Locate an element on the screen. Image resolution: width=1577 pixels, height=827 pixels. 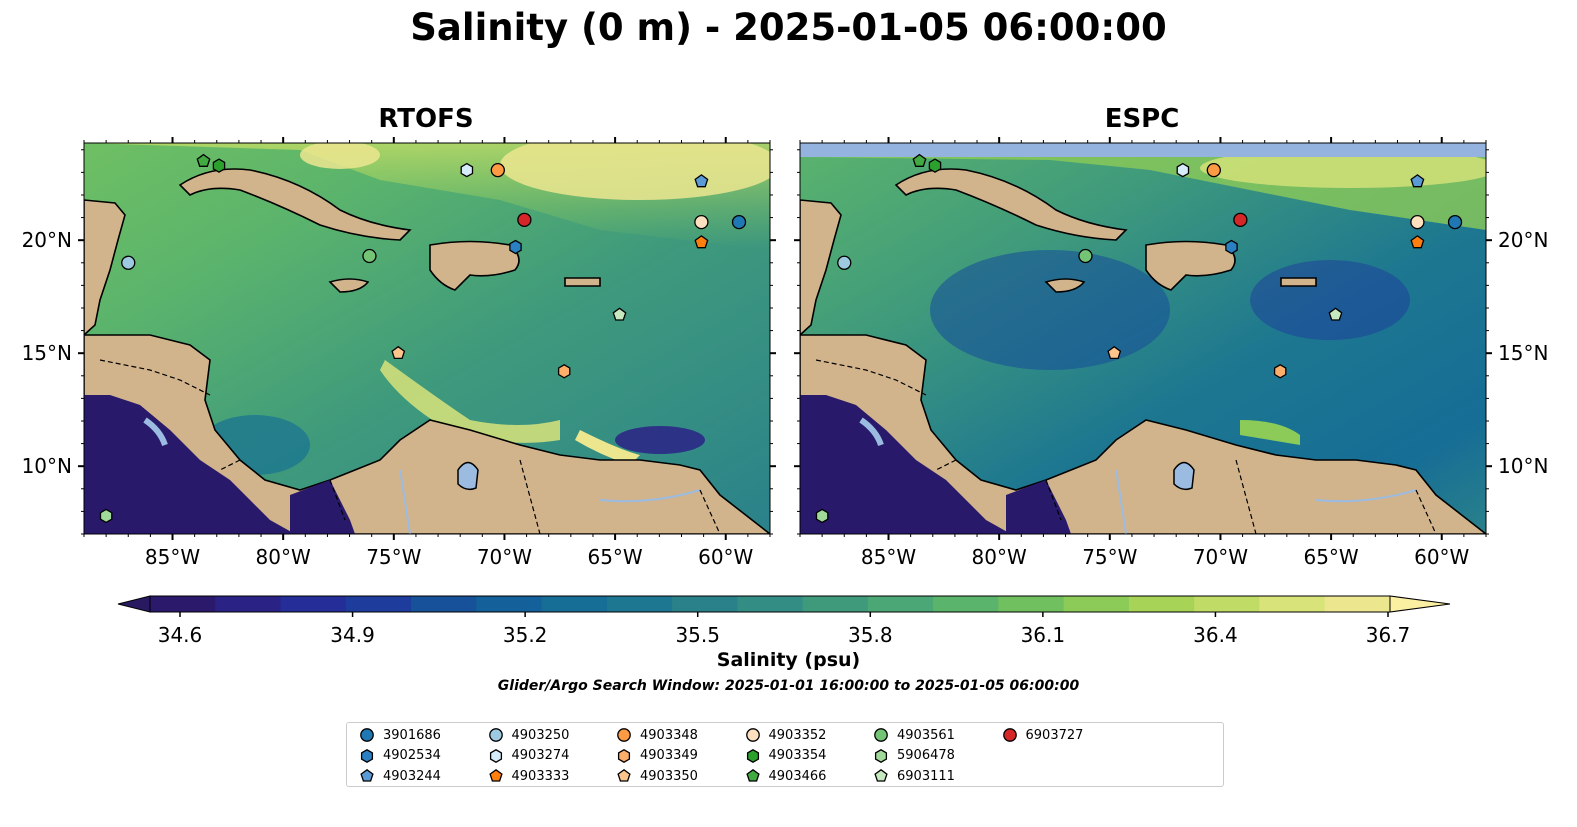
legend-label: 4903352 is located at coordinates (797, 735).